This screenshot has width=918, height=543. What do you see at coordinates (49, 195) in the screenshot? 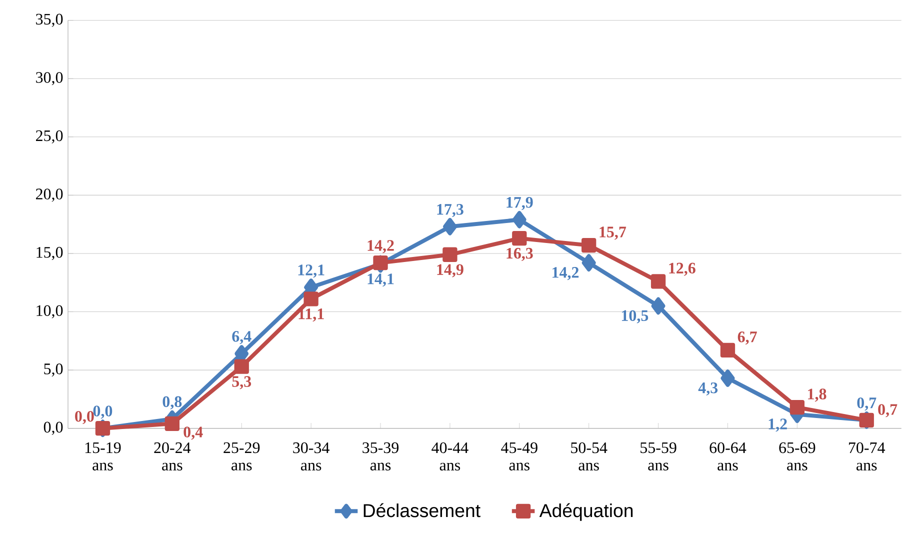
I see `y-tick-label: 20,0` at bounding box center [49, 195].